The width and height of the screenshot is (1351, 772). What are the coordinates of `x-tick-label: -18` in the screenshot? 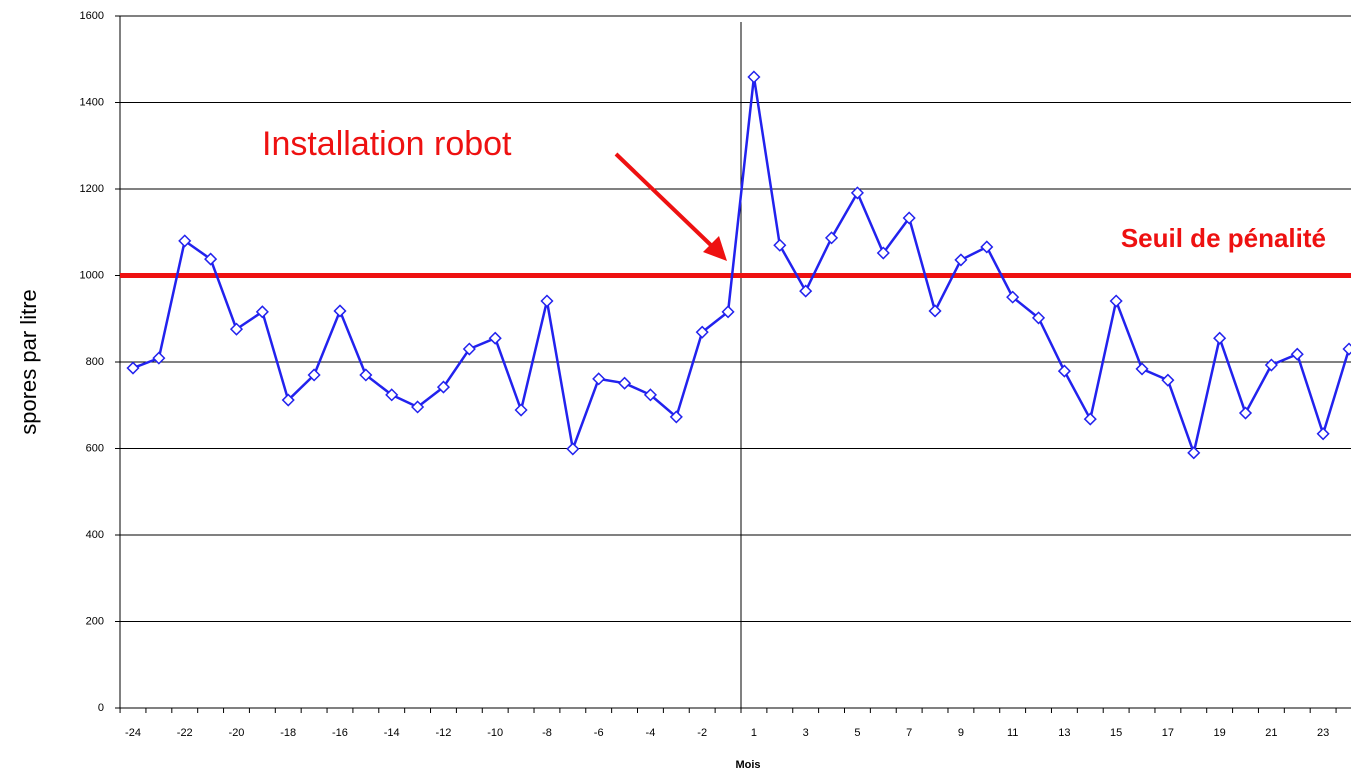 It's located at (288, 733).